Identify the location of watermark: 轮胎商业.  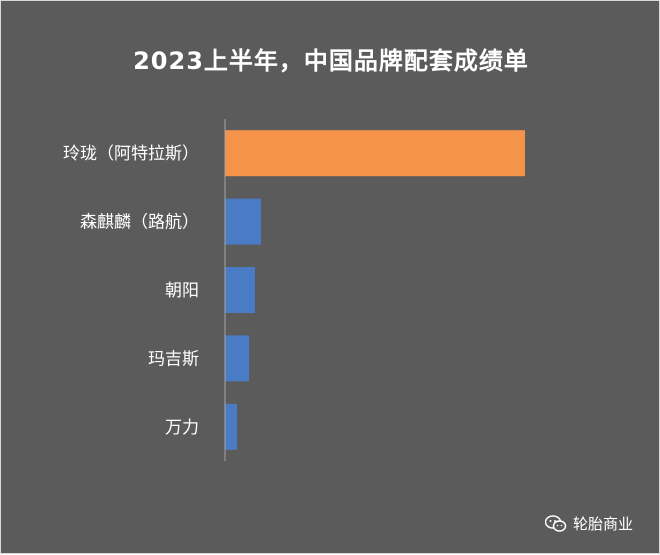
(589, 523).